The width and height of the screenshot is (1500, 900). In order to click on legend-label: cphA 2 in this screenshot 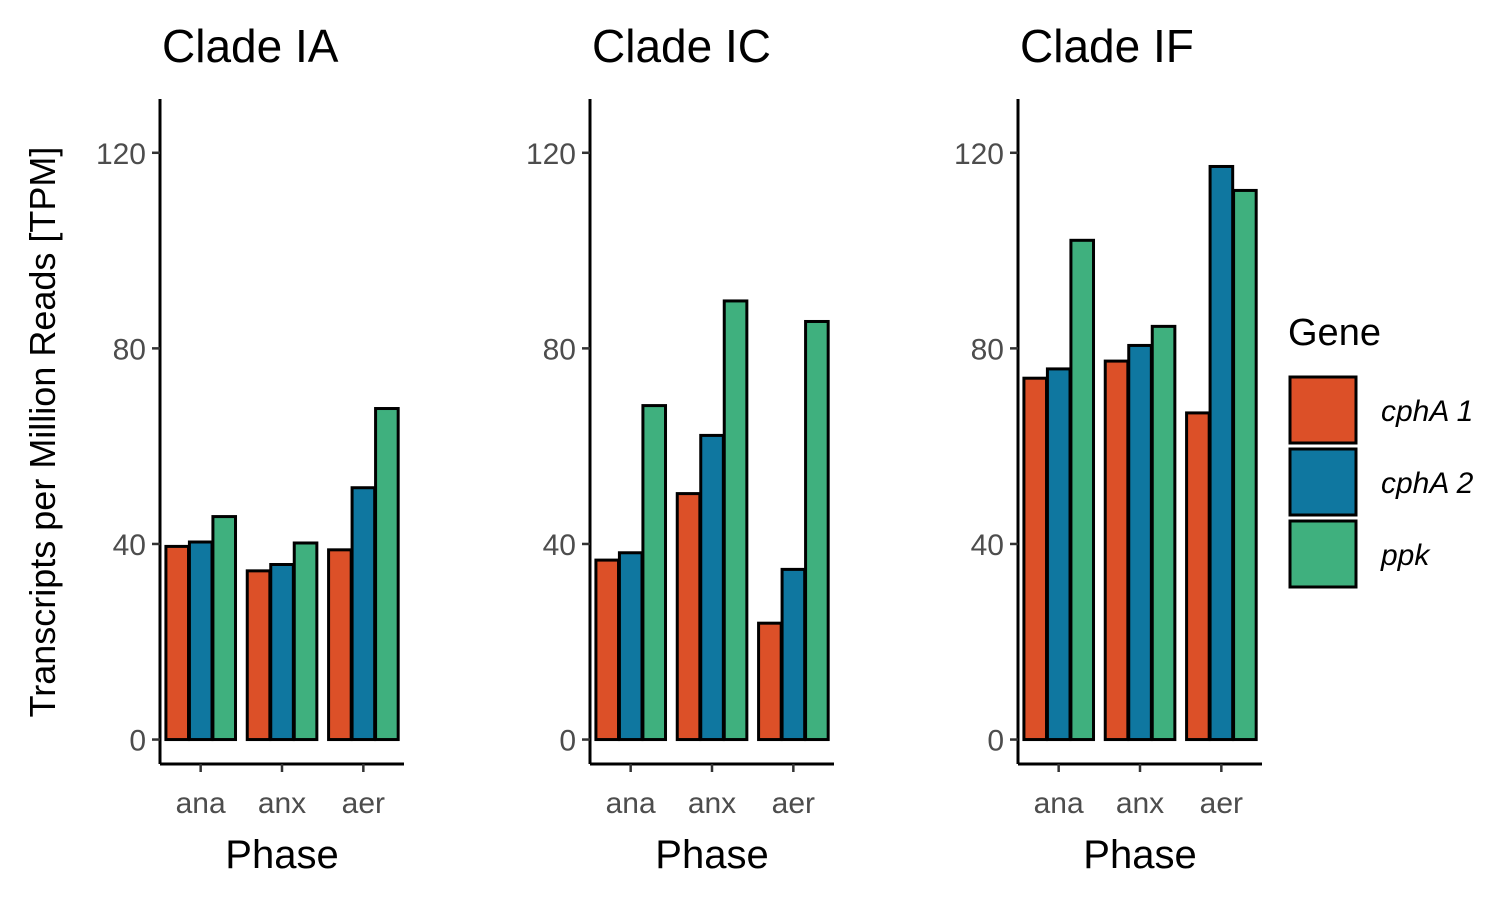, I will do `click(1427, 483)`.